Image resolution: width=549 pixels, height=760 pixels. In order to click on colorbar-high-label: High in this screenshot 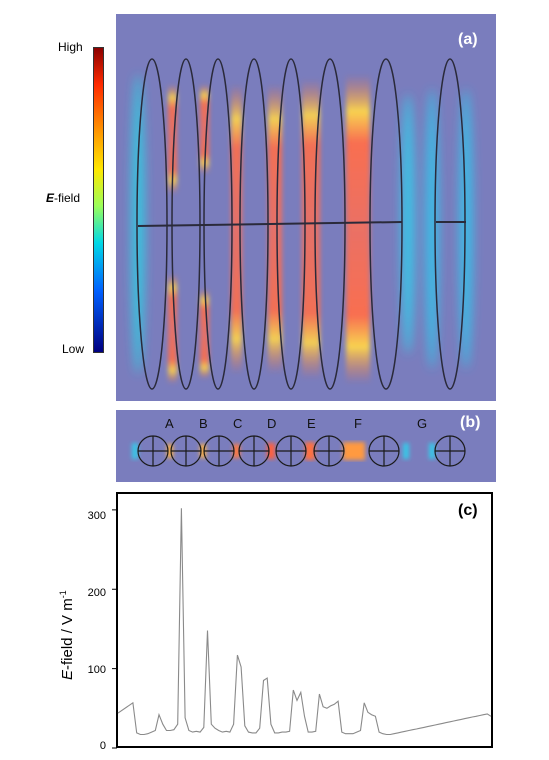, I will do `click(70, 47)`.